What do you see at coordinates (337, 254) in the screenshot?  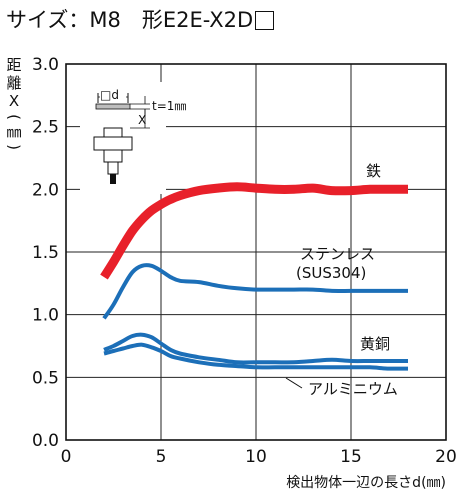 I see `label-stainless: ステンレス` at bounding box center [337, 254].